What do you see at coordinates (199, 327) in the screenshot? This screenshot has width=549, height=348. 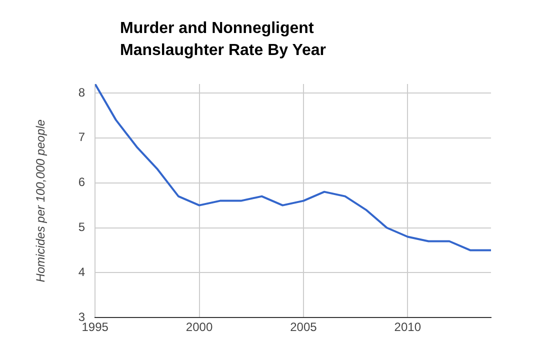 I see `x-tick-label: 2000` at bounding box center [199, 327].